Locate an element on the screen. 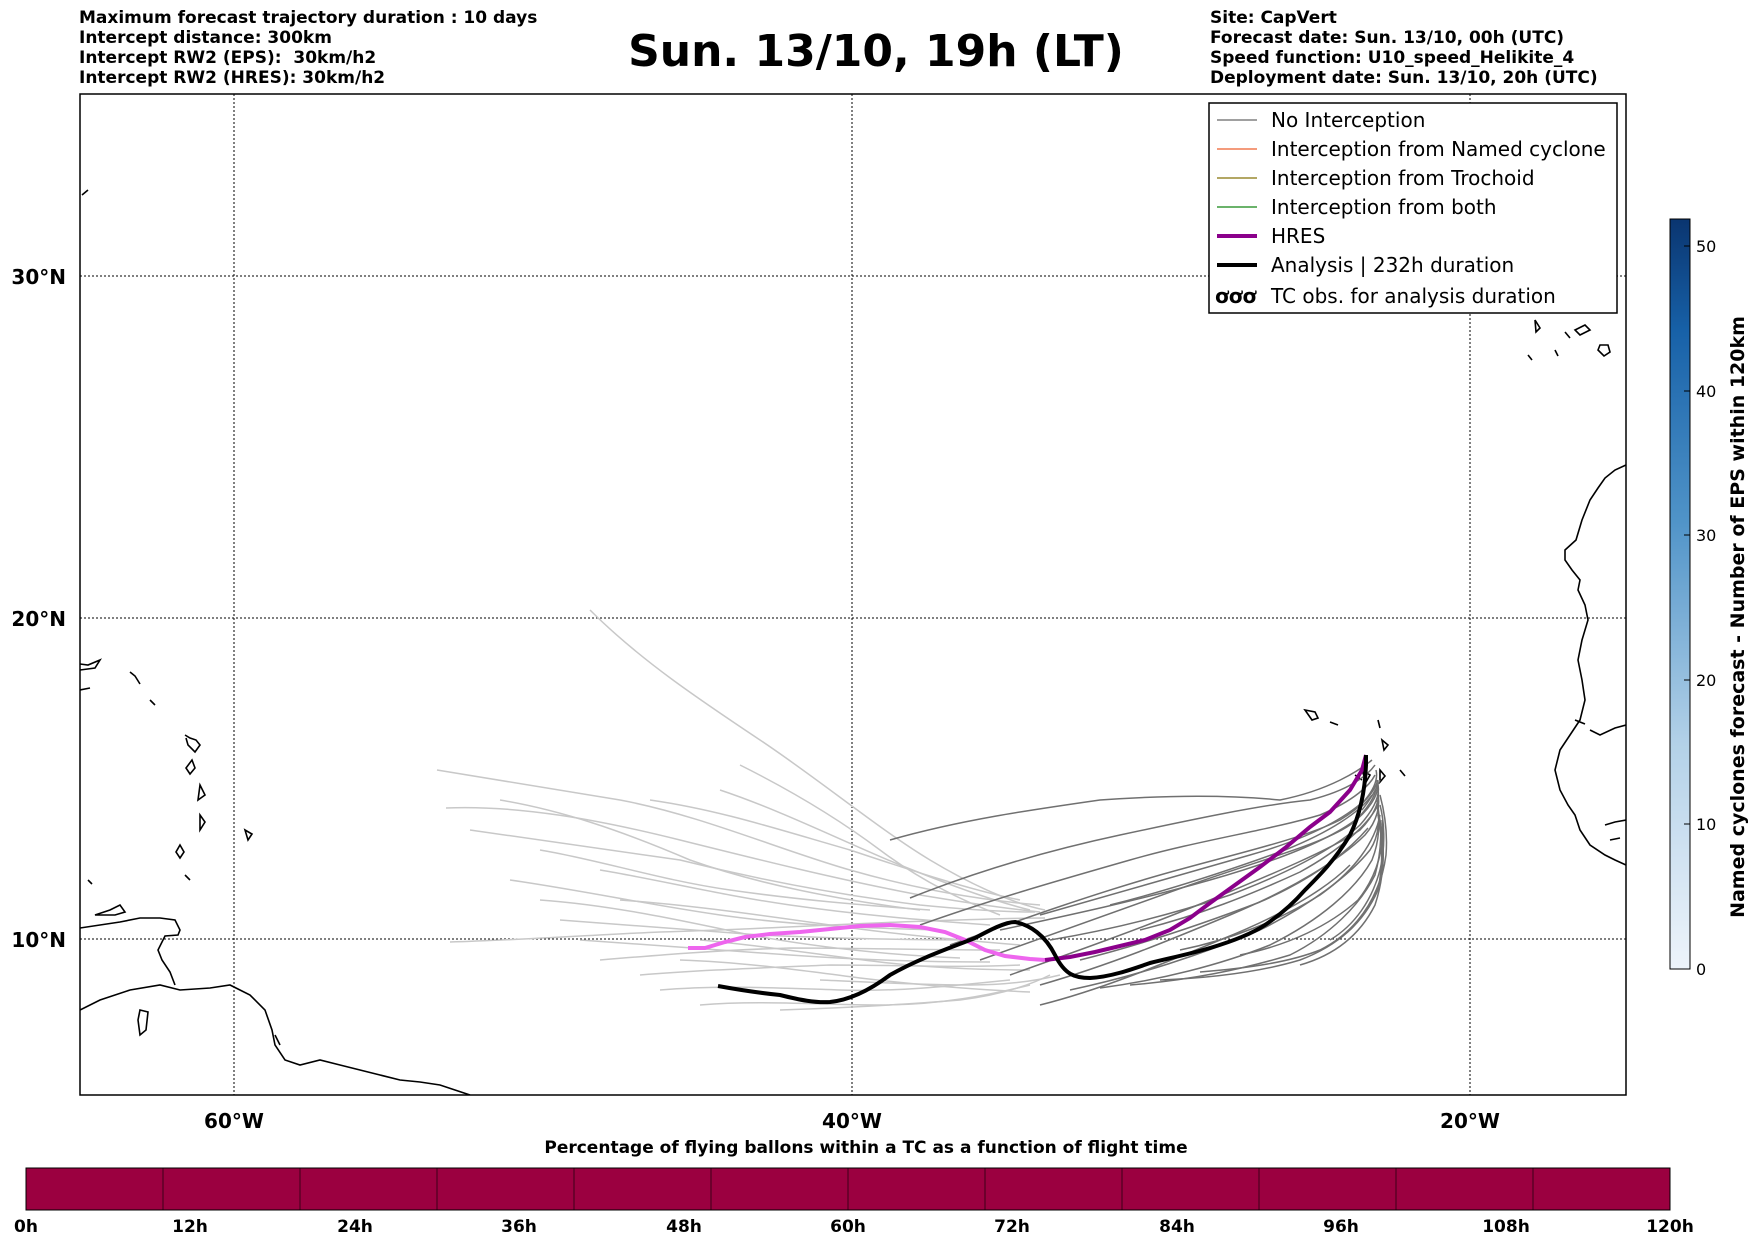 Image resolution: width=1752 pixels, height=1241 pixels. colorbar-right-tick: 40 is located at coordinates (1706, 391).